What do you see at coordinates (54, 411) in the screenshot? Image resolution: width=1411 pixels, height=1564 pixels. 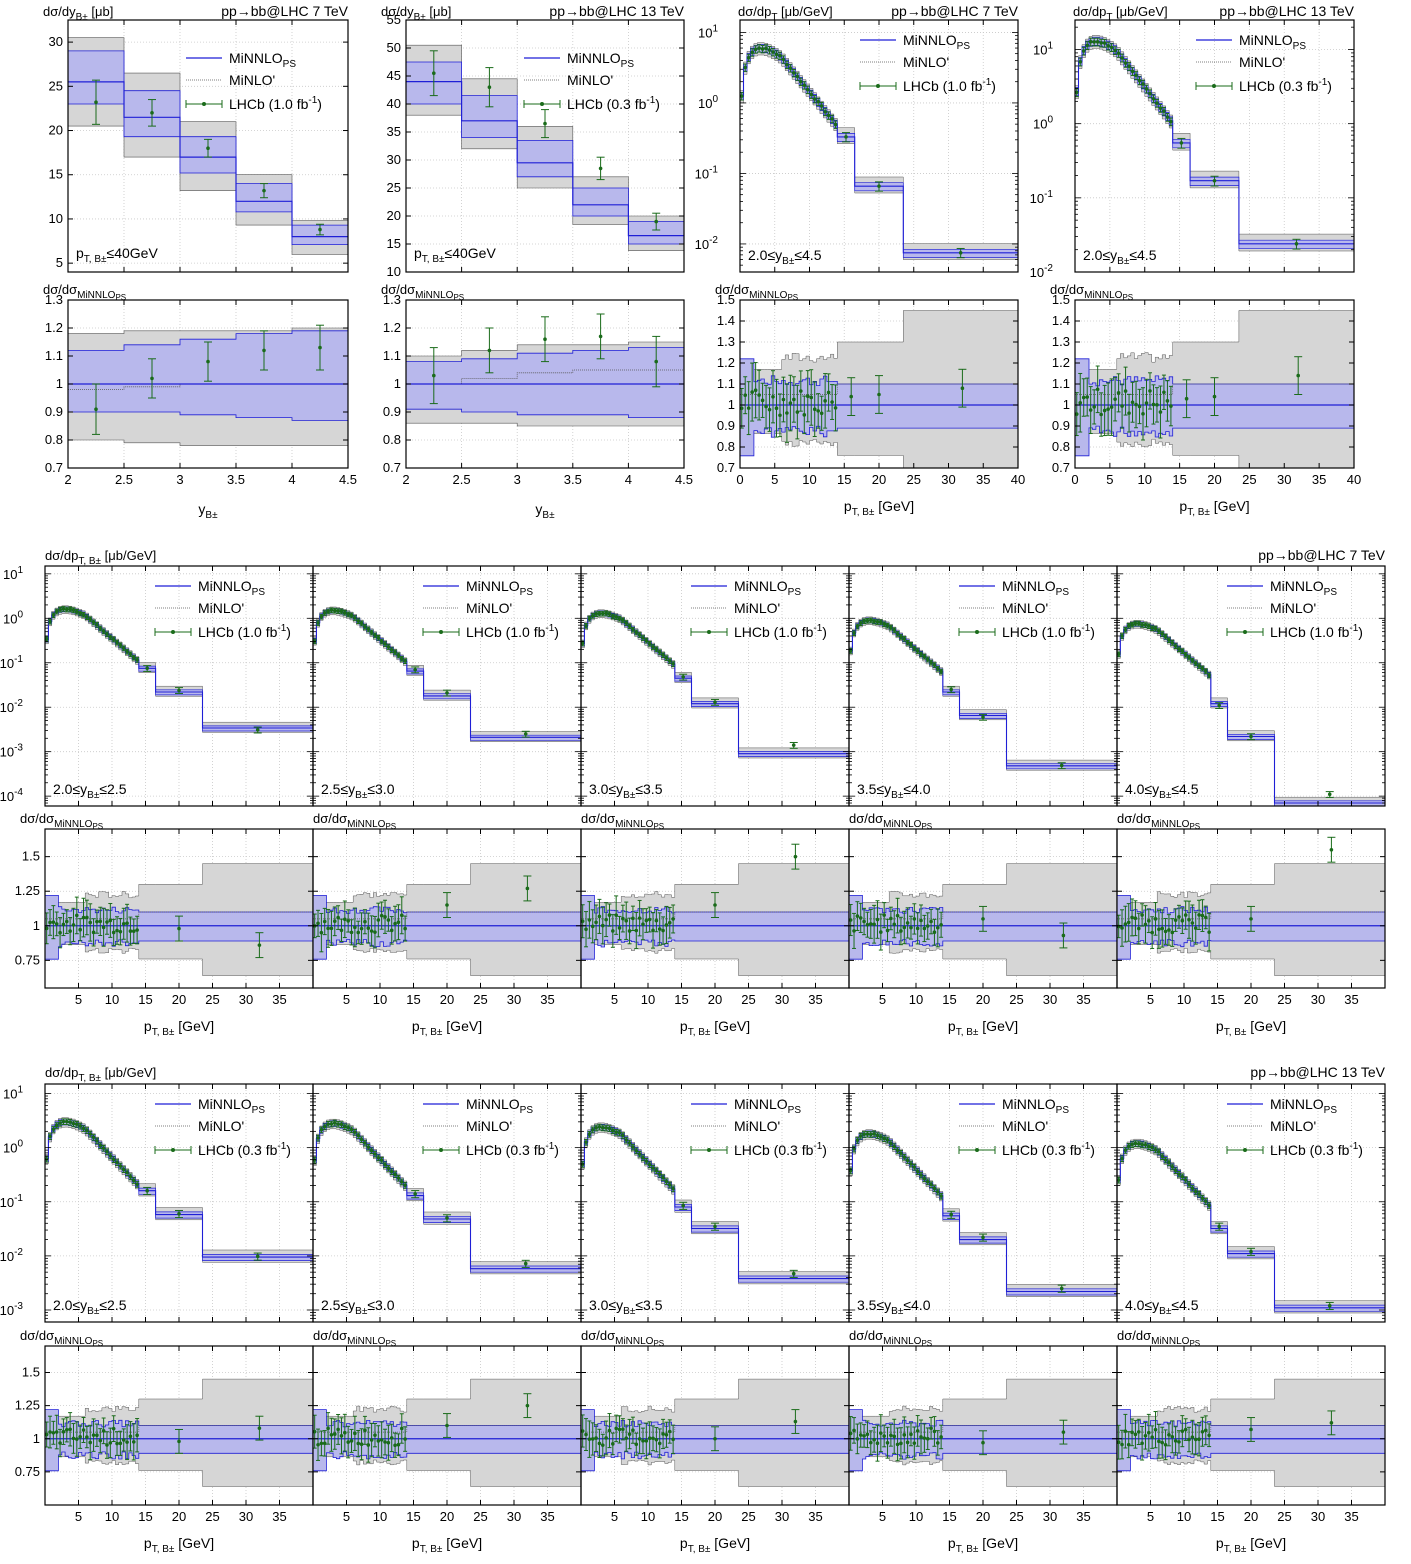 I see `y-tick-label: 0.9` at bounding box center [54, 411].